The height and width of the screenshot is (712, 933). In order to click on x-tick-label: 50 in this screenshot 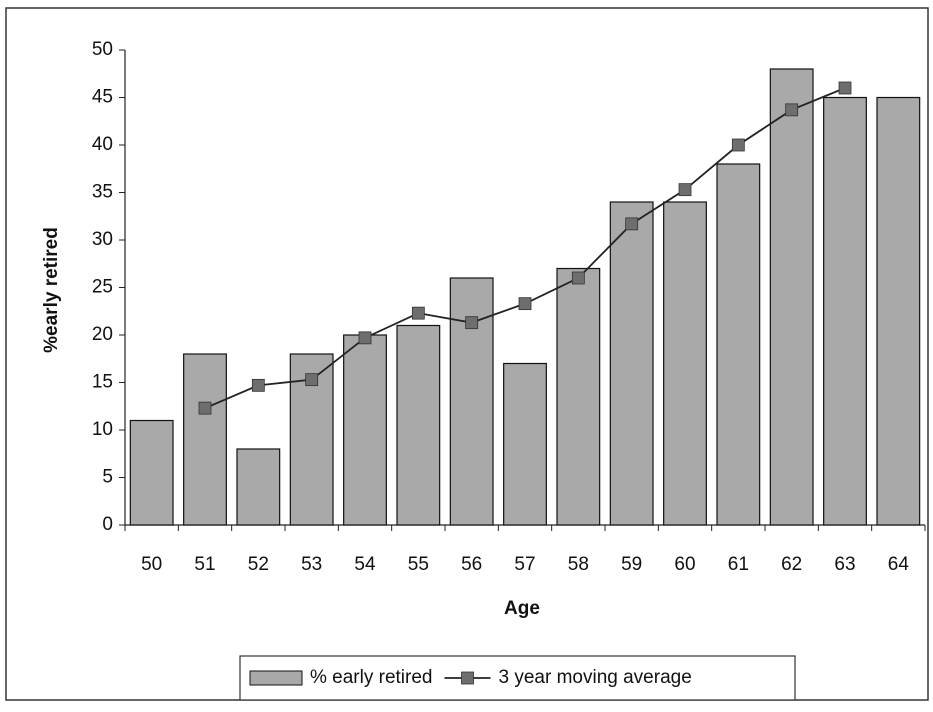, I will do `click(151, 564)`.